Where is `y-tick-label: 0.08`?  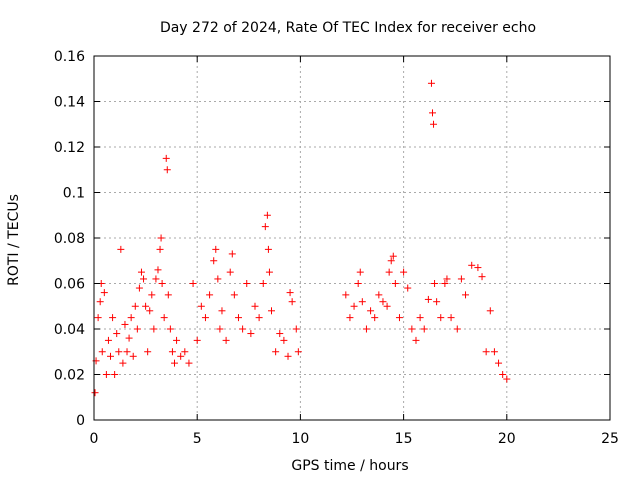 y-tick-label: 0.08 is located at coordinates (69, 239).